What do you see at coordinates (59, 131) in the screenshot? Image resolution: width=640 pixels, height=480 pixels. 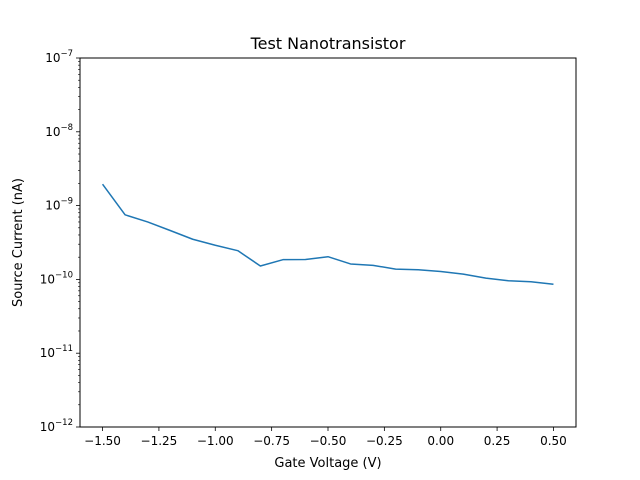 I see `y-tick-label: 10⁻⁸` at bounding box center [59, 131].